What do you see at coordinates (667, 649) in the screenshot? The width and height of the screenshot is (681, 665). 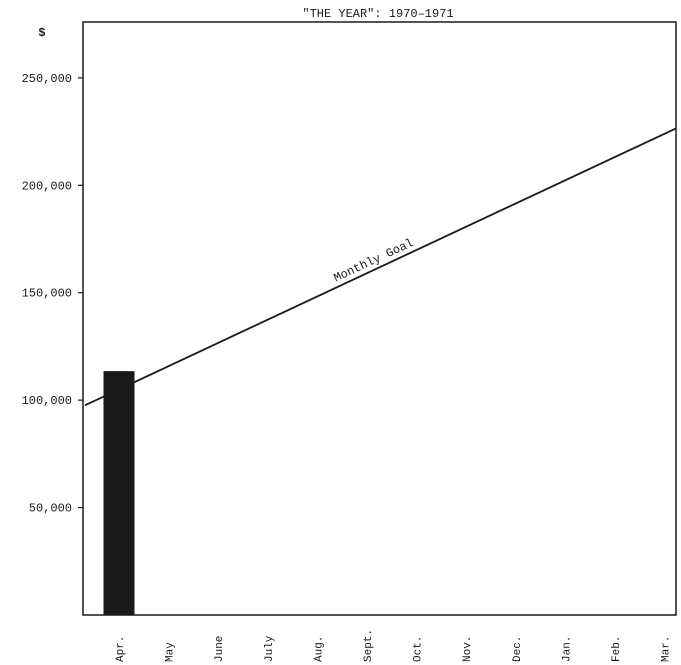 I see `x-tick-label: Mar.` at bounding box center [667, 649].